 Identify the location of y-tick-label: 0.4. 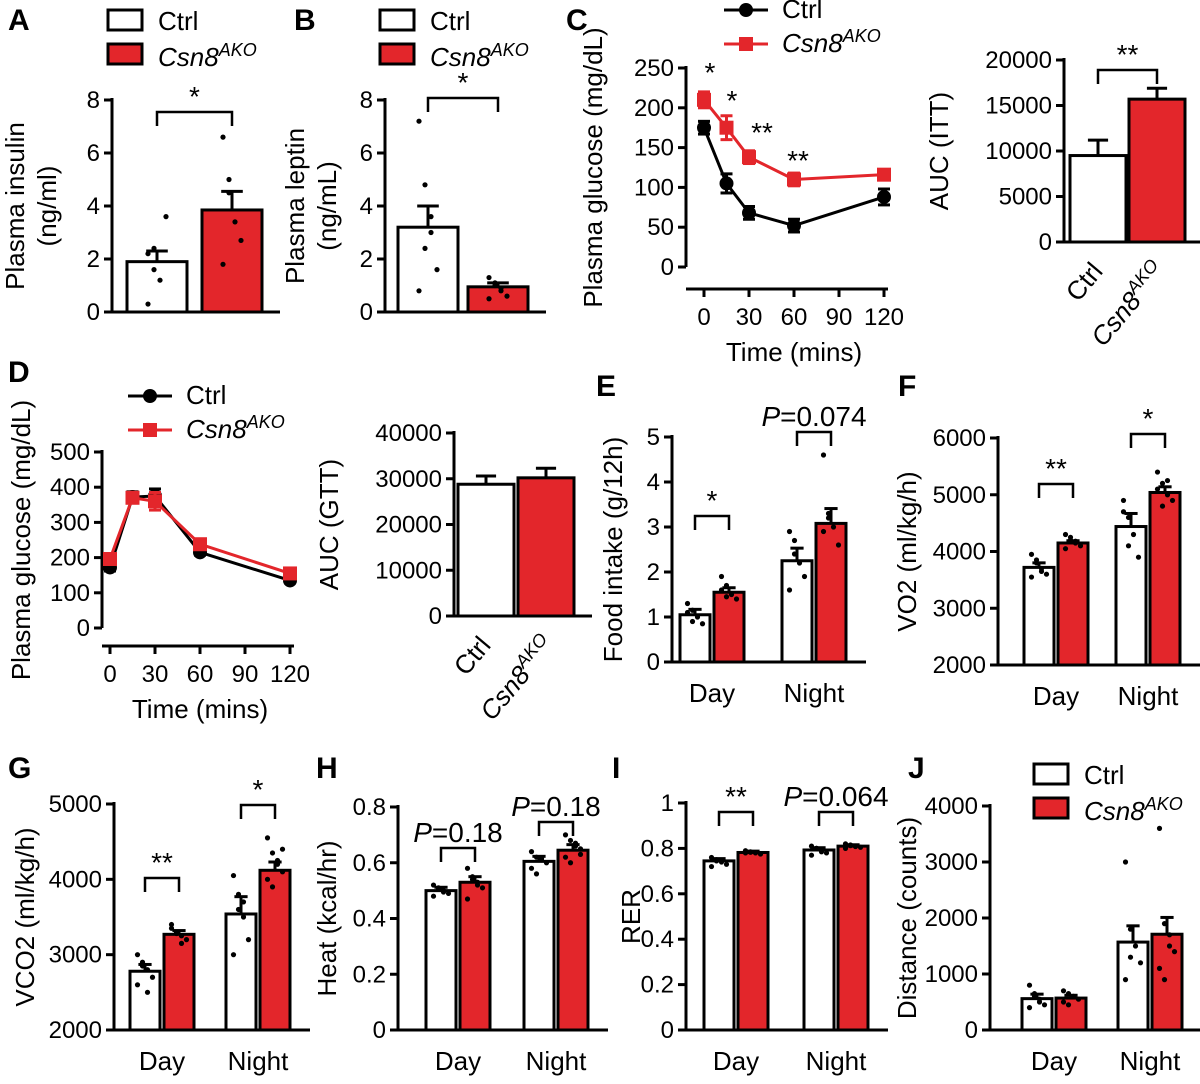
(369, 919).